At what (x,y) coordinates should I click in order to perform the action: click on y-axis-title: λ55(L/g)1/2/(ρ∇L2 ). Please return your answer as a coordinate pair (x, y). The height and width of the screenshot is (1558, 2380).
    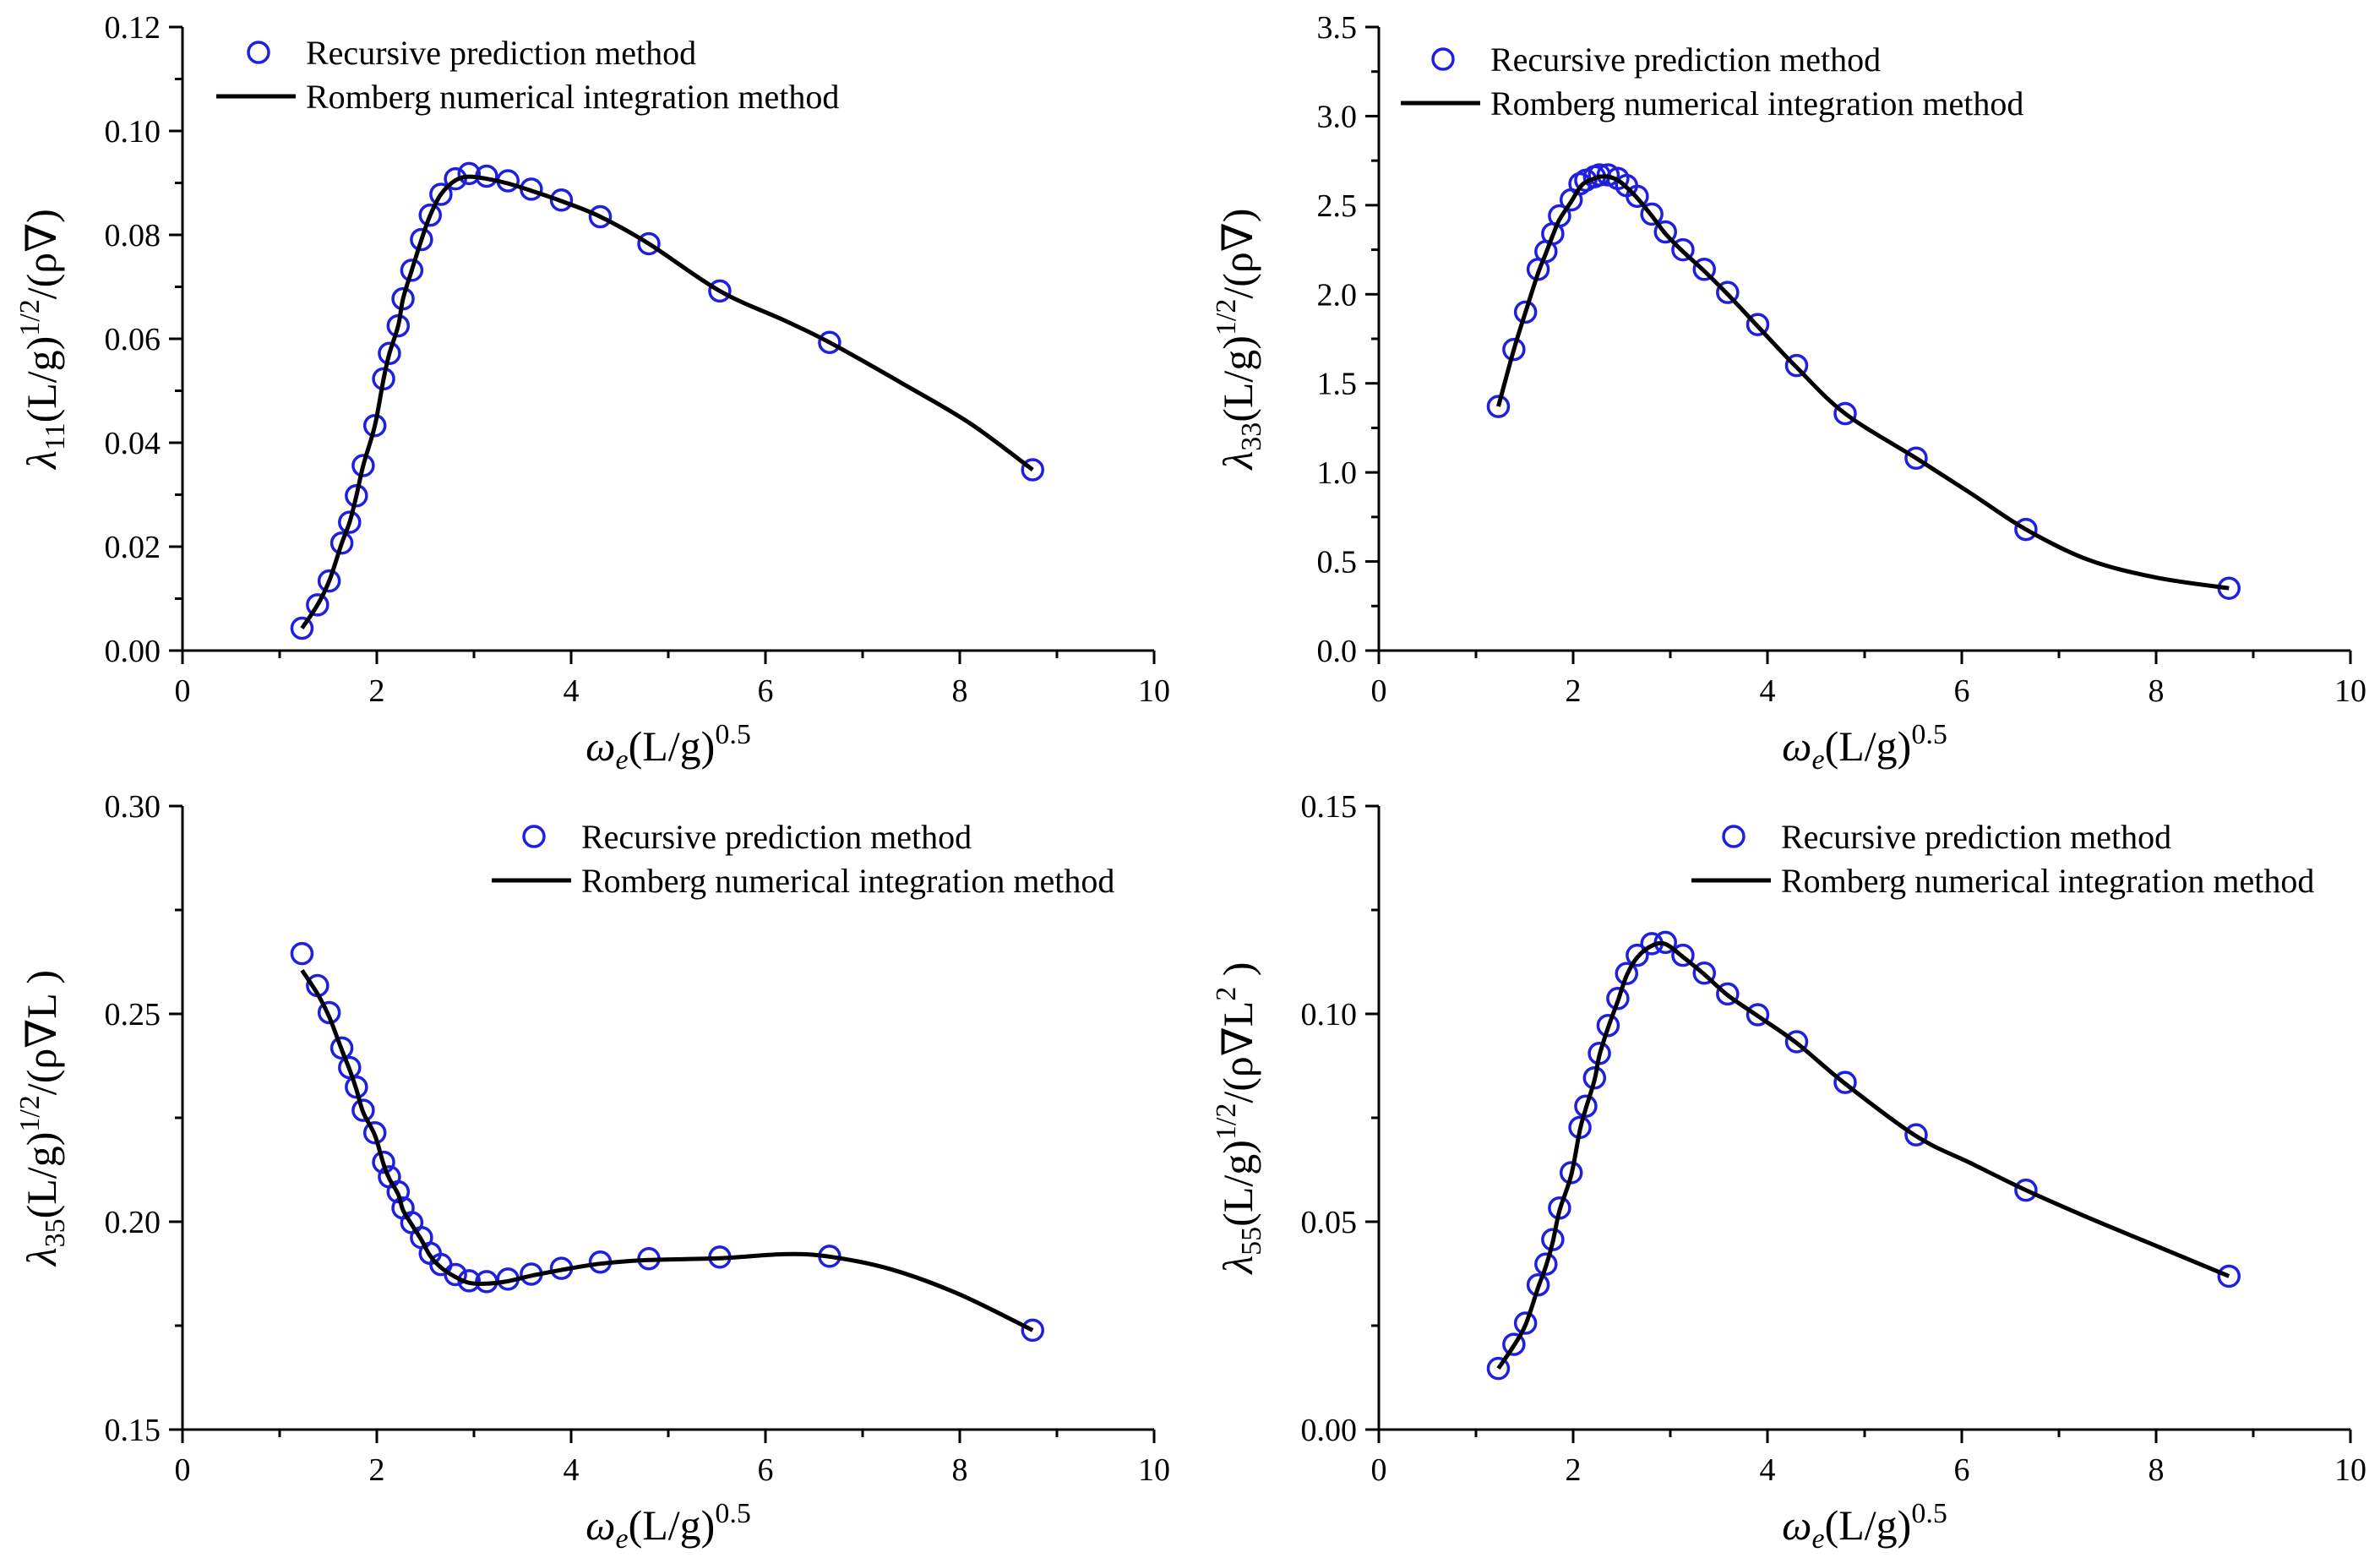
    Looking at the image, I should click on (1239, 1119).